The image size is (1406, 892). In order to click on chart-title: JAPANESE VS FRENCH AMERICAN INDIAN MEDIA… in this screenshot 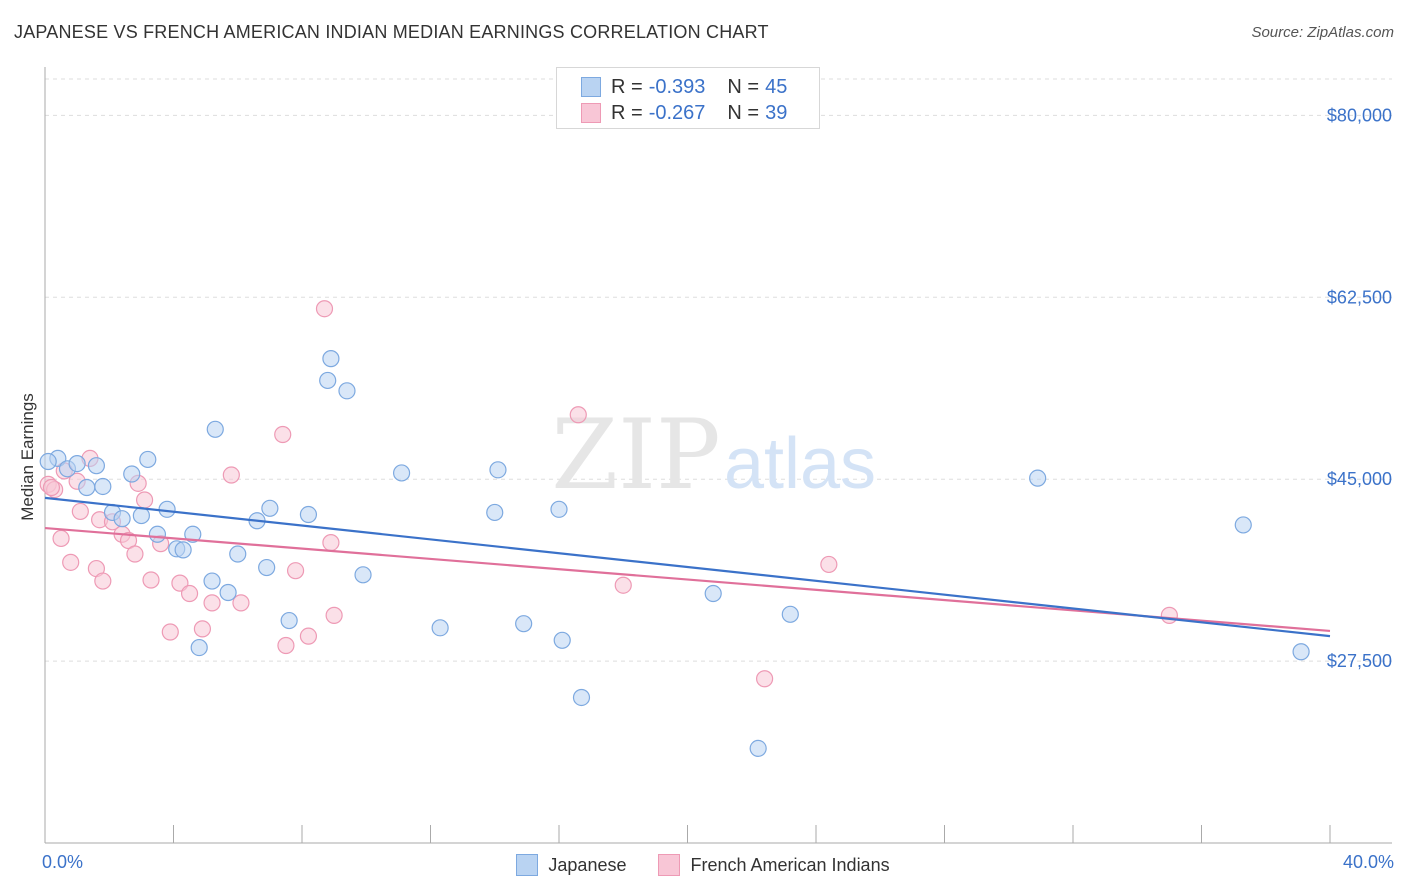, I will do `click(391, 32)`.